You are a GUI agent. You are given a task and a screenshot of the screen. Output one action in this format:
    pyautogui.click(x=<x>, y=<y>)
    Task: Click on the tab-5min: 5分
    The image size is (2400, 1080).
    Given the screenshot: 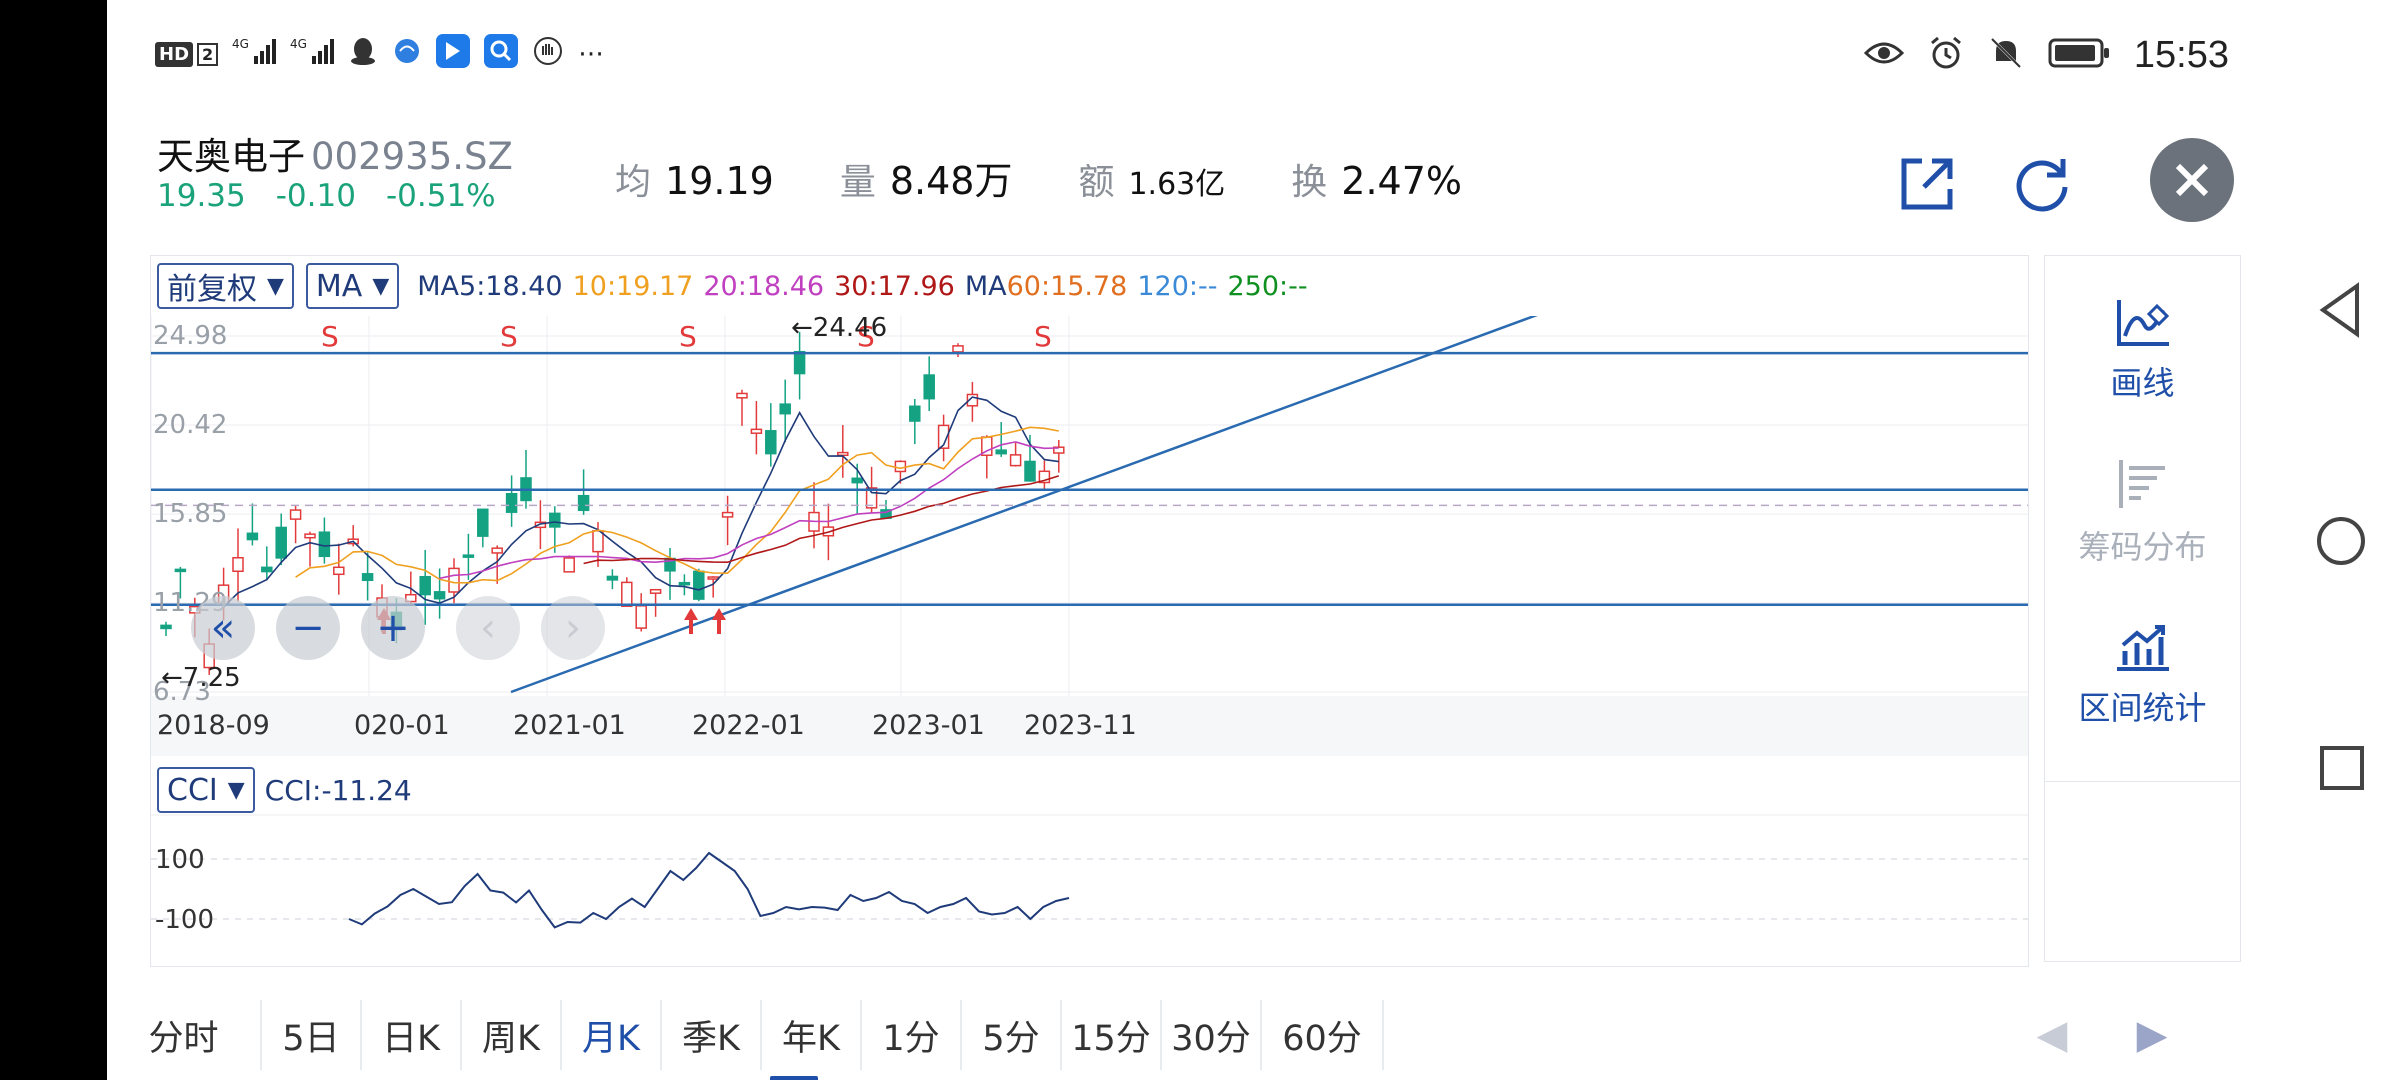 What is the action you would take?
    pyautogui.click(x=1012, y=1035)
    